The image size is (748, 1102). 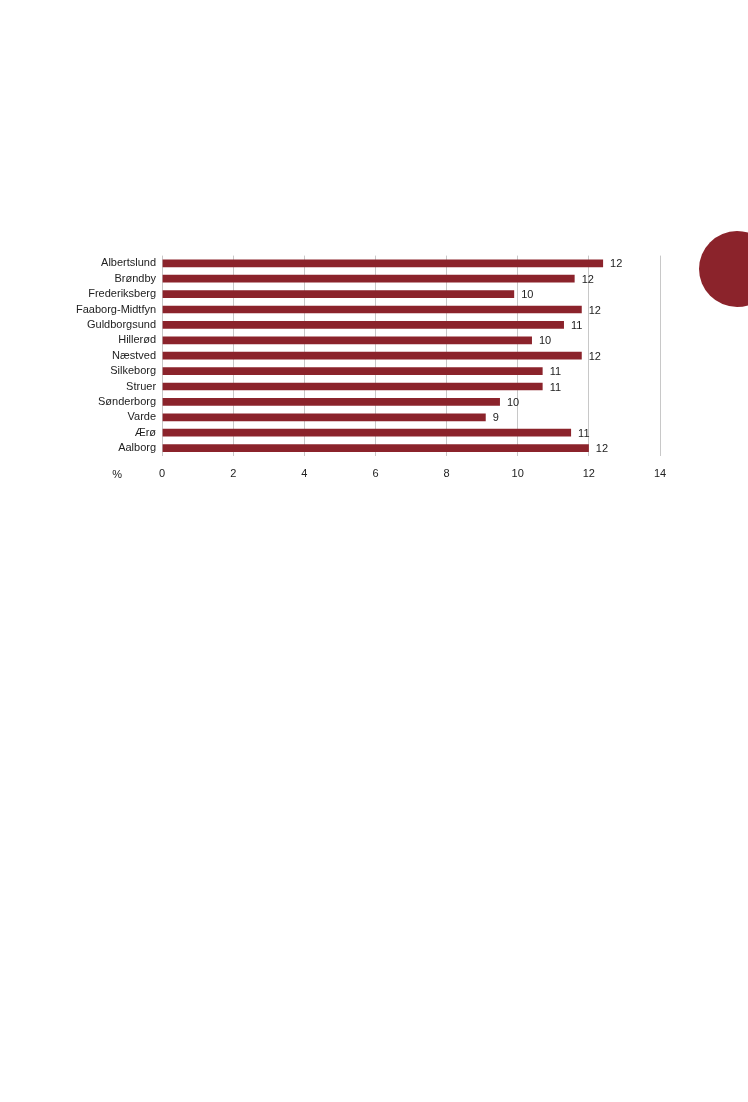 What do you see at coordinates (135, 277) in the screenshot?
I see `y-tick-label: Brøndby` at bounding box center [135, 277].